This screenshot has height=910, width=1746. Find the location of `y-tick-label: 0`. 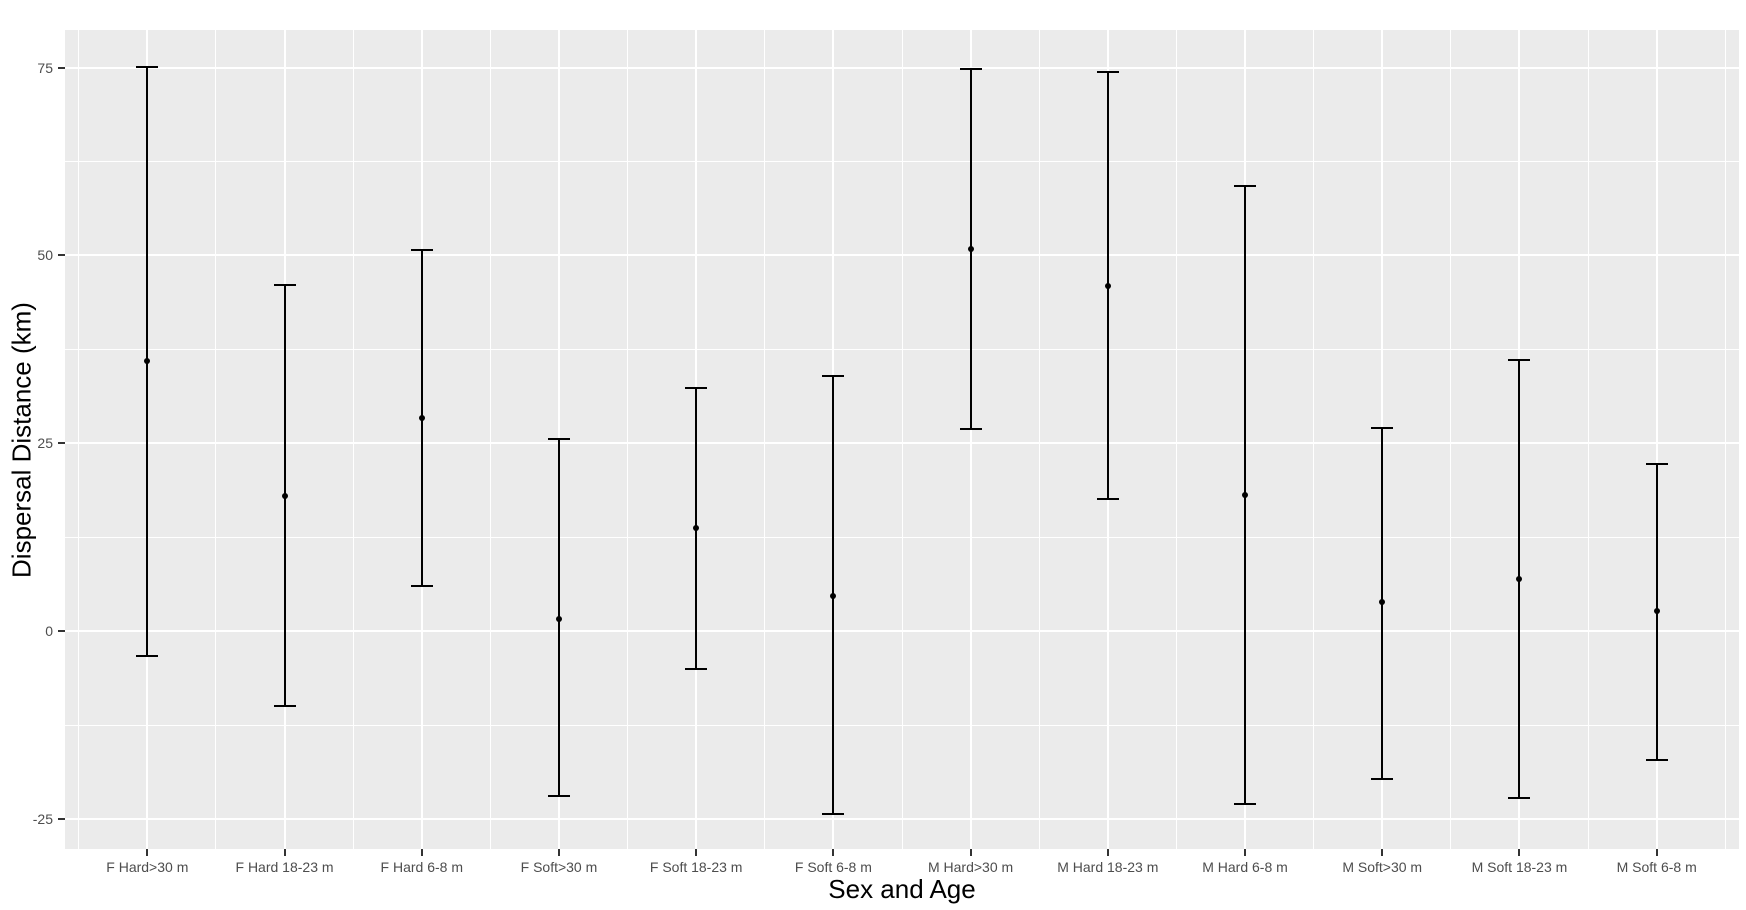

y-tick-label: 0 is located at coordinates (49, 631).